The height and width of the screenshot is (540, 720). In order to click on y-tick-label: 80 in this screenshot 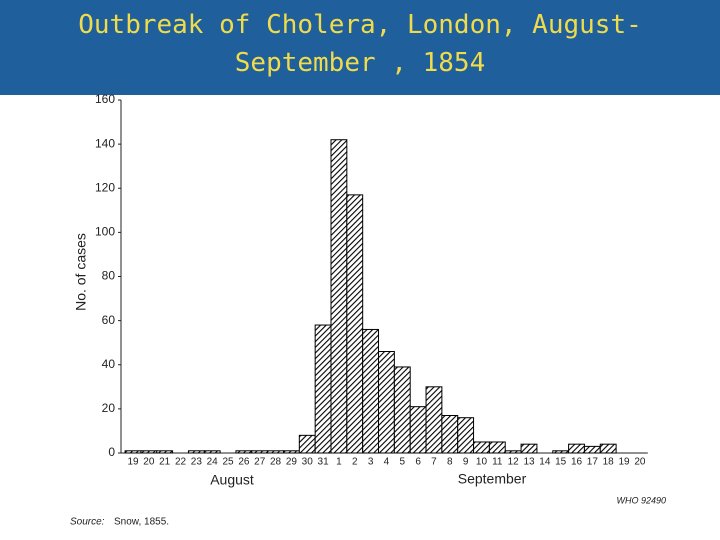, I will do `click(109, 276)`.